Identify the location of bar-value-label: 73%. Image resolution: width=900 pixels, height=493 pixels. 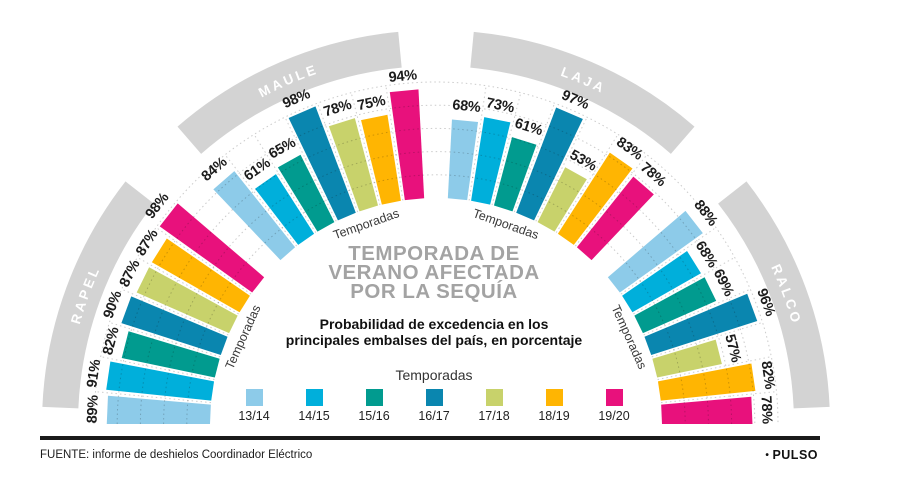
(500, 105).